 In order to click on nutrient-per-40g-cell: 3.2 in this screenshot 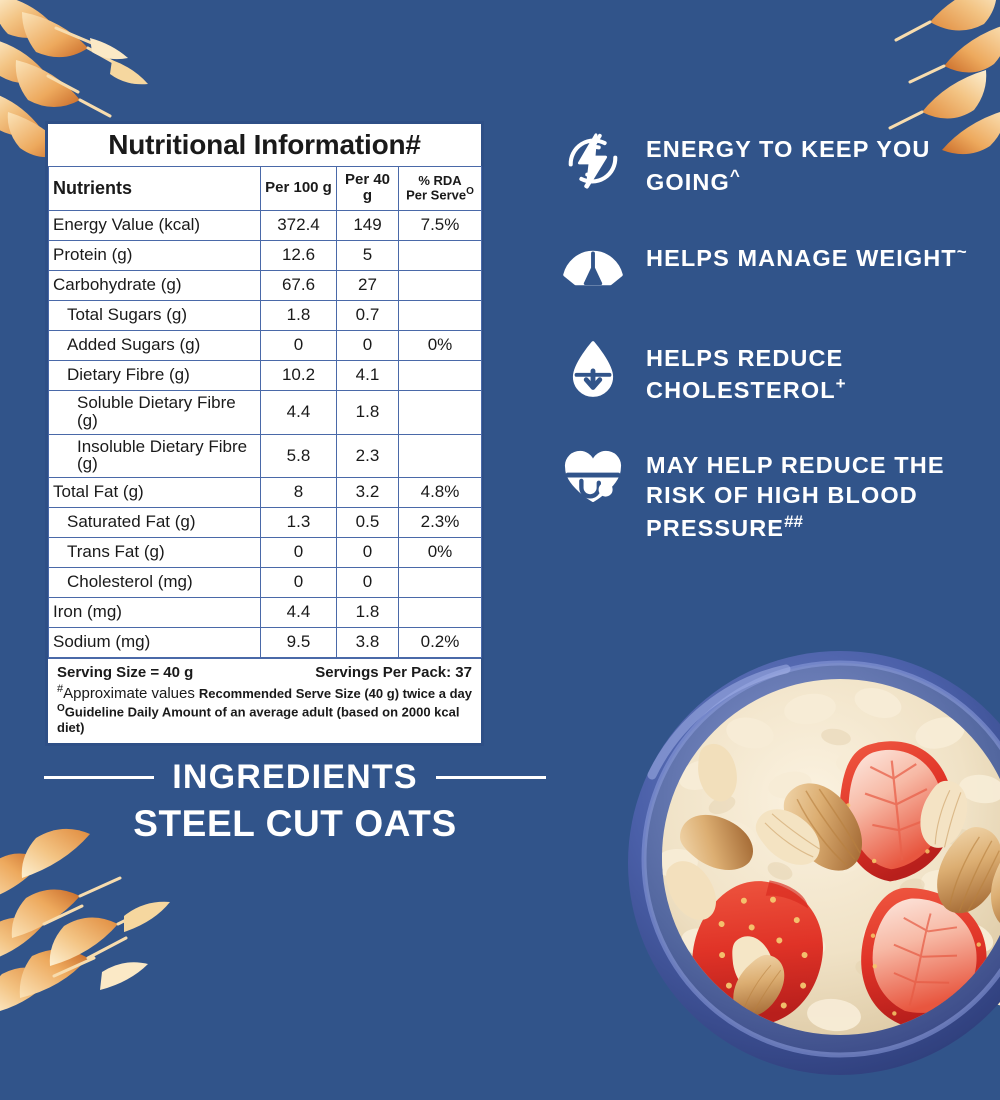, I will do `click(367, 493)`.